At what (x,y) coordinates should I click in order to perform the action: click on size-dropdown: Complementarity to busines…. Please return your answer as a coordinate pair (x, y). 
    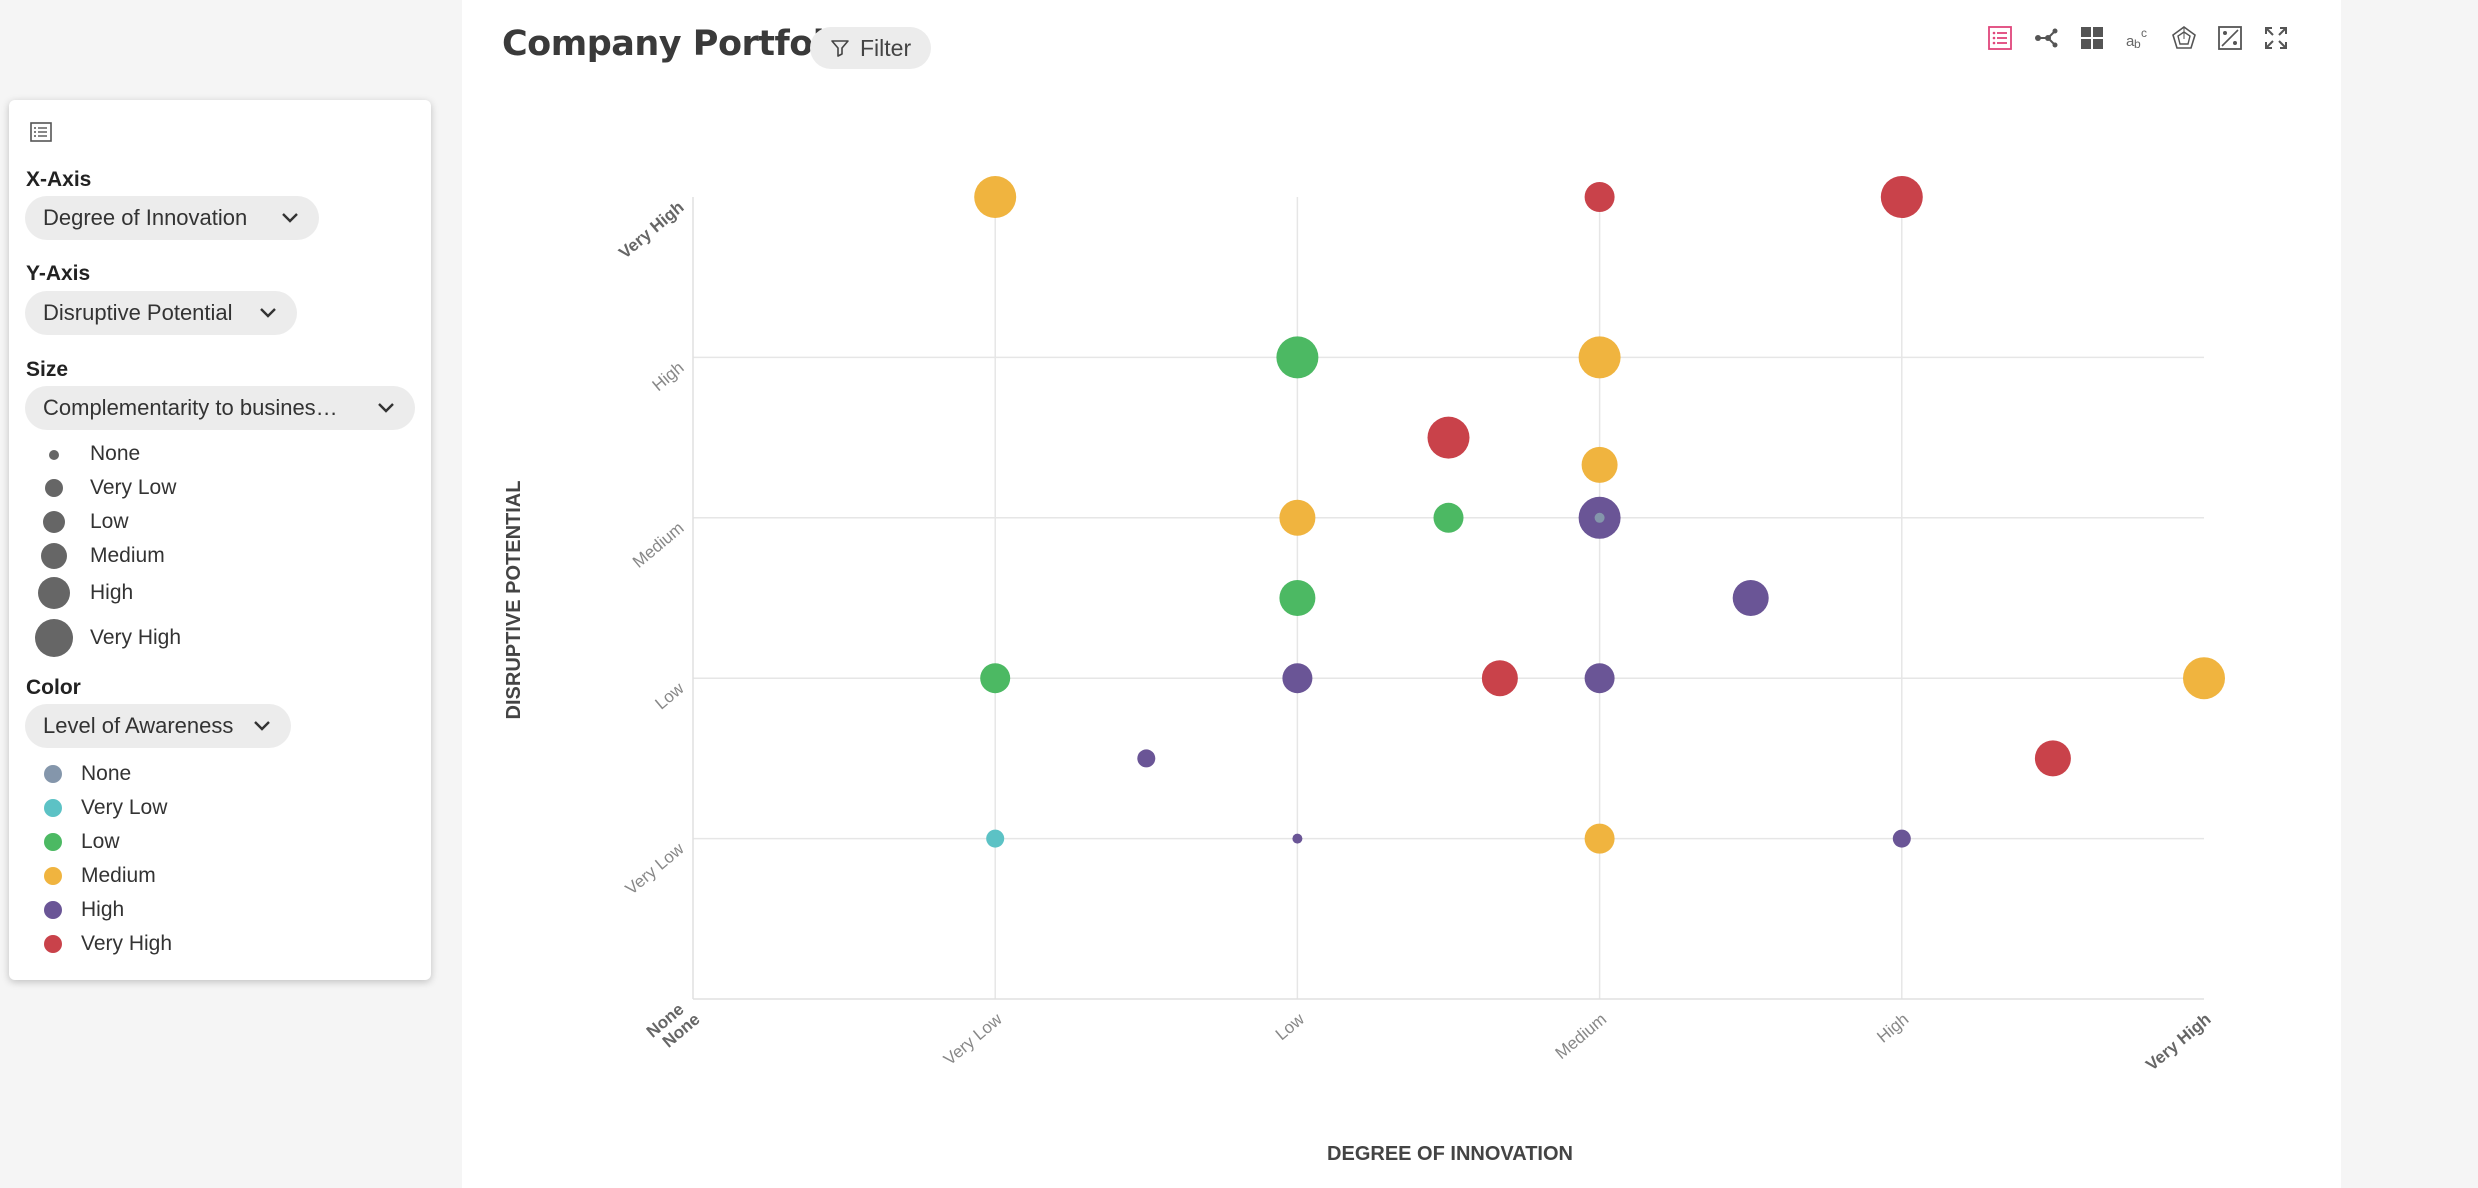
    Looking at the image, I should click on (220, 408).